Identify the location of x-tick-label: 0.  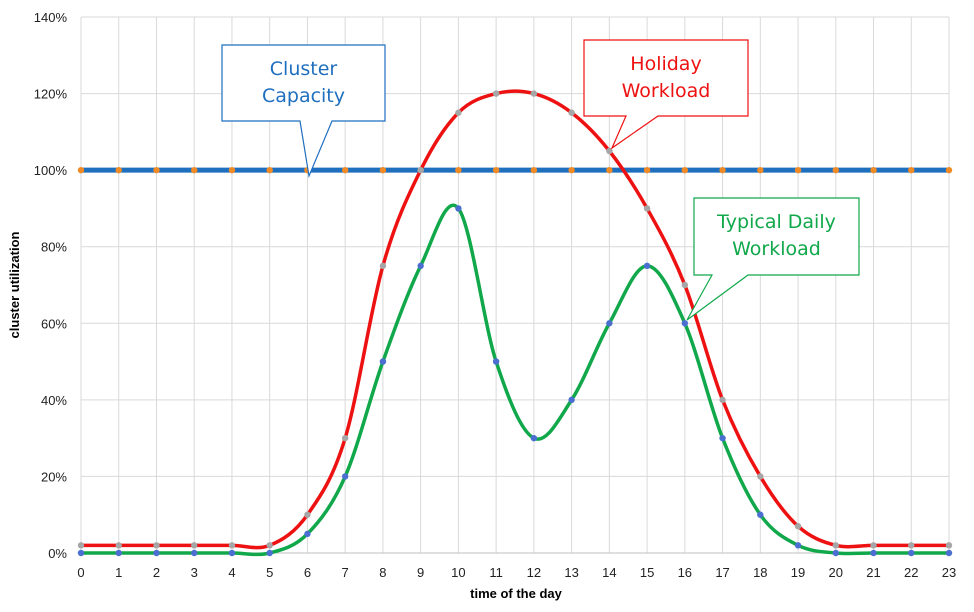
(80, 572).